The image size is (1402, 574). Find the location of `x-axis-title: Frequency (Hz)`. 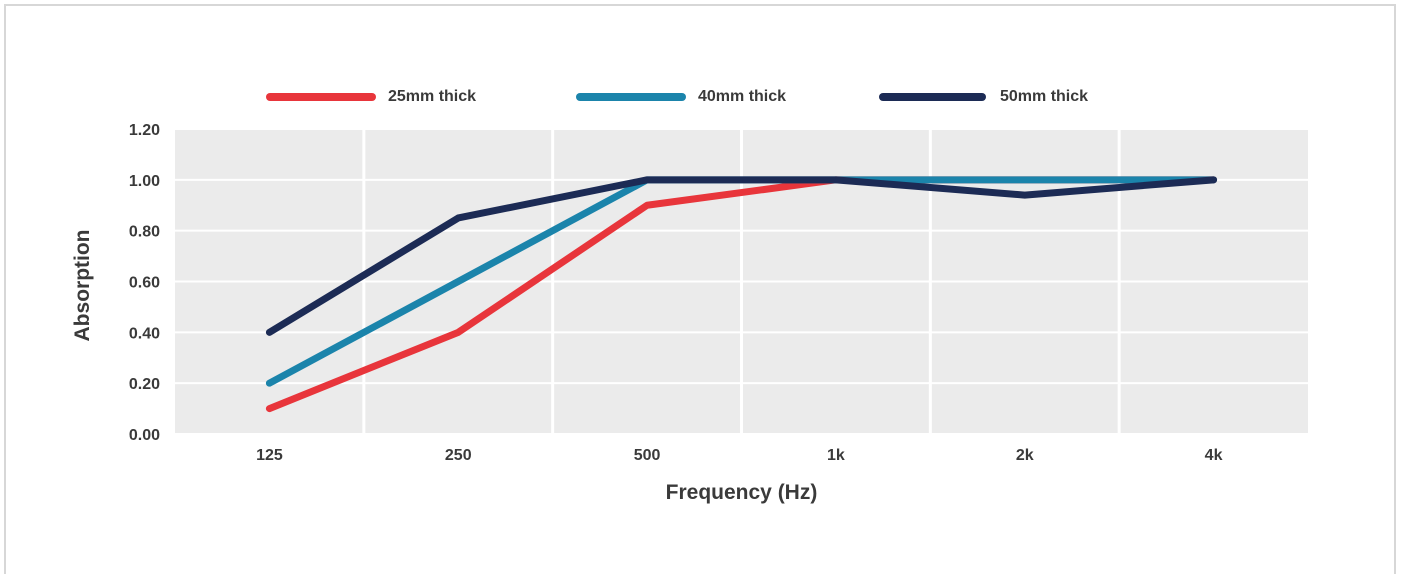

x-axis-title: Frequency (Hz) is located at coordinates (742, 492).